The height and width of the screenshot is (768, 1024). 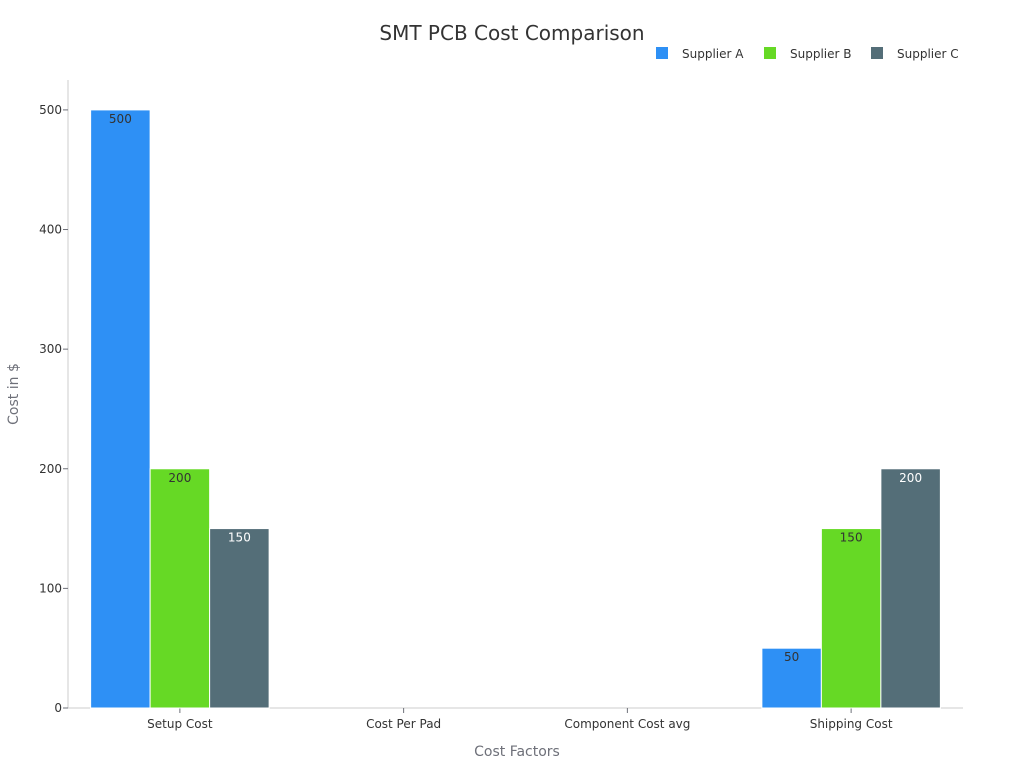 I want to click on x-tick-label: Setup Cost, so click(x=180, y=724).